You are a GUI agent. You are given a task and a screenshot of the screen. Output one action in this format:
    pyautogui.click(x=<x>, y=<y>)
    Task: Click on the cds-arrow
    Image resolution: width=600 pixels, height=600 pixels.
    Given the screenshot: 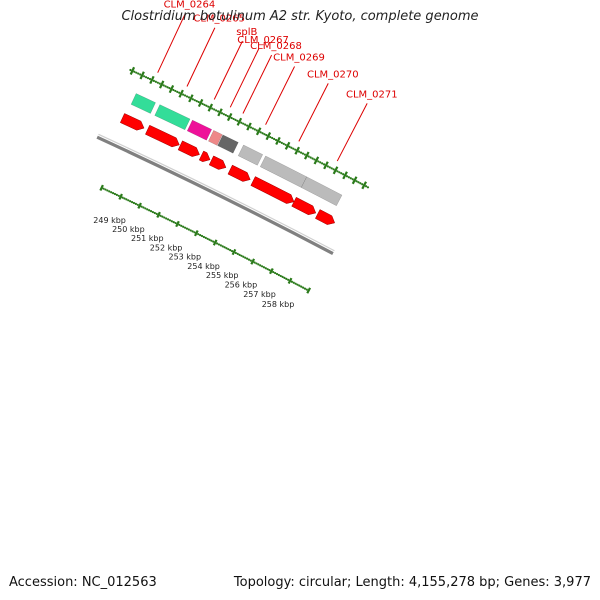 What is the action you would take?
    pyautogui.click(x=162, y=136)
    